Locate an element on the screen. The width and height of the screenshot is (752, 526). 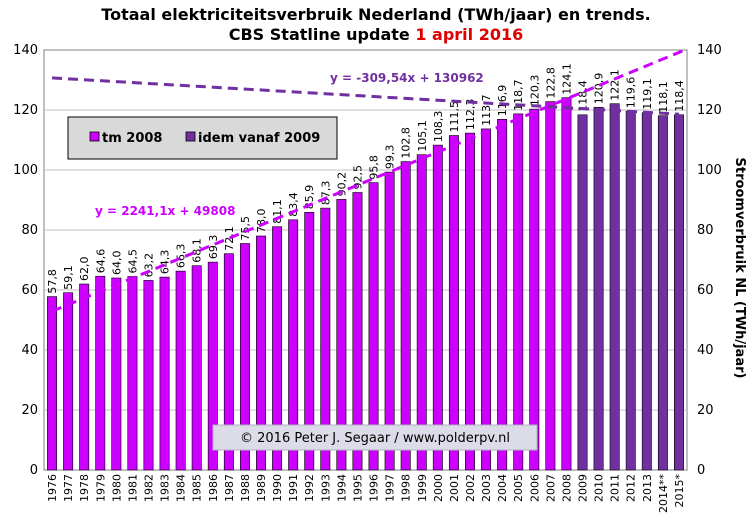
x-tick-label: 2014** is located at coordinates (663, 493).